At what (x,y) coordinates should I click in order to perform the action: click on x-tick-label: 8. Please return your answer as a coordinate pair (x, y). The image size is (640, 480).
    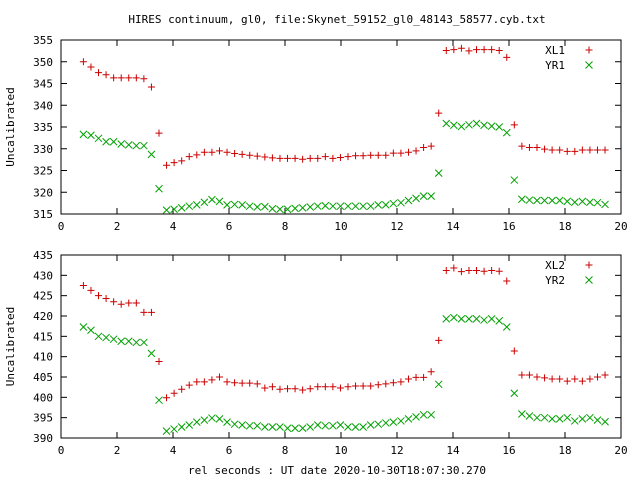
    Looking at the image, I should click on (285, 450).